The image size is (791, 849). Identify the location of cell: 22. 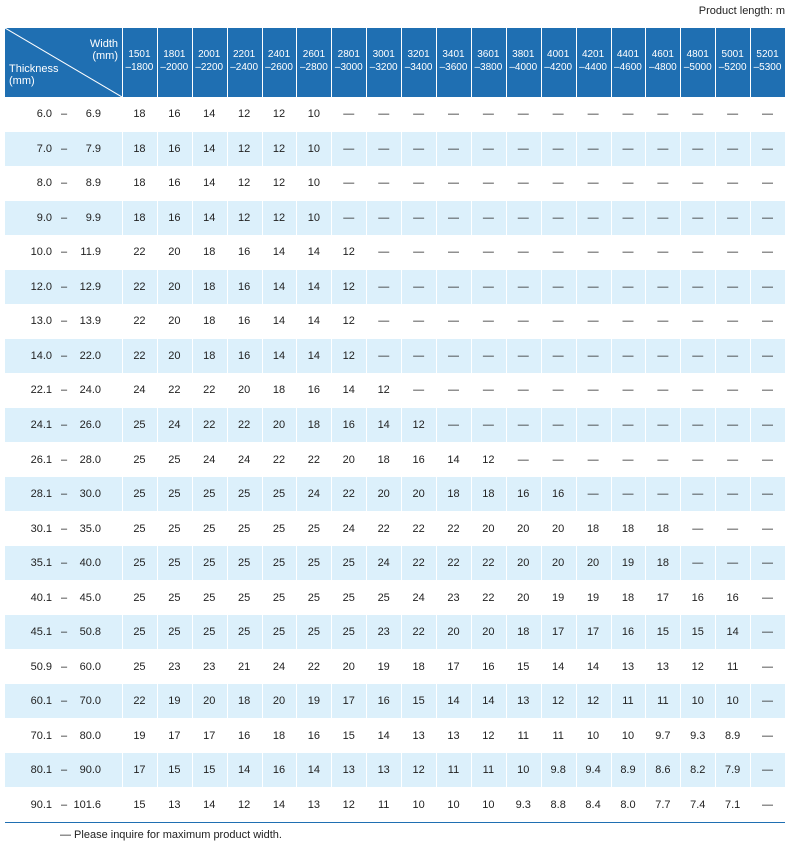
(488, 563).